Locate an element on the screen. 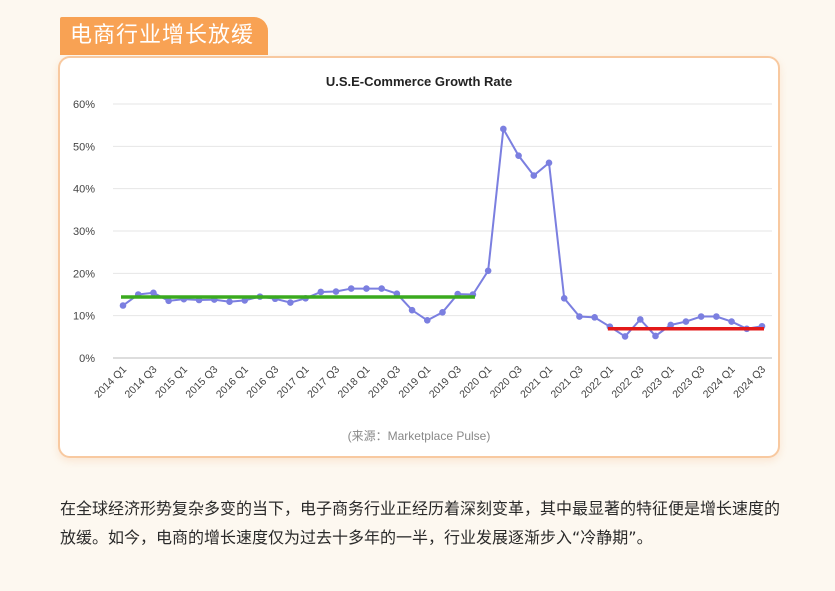 The image size is (835, 591). x-tick-label: 2019 Q3 is located at coordinates (445, 382).